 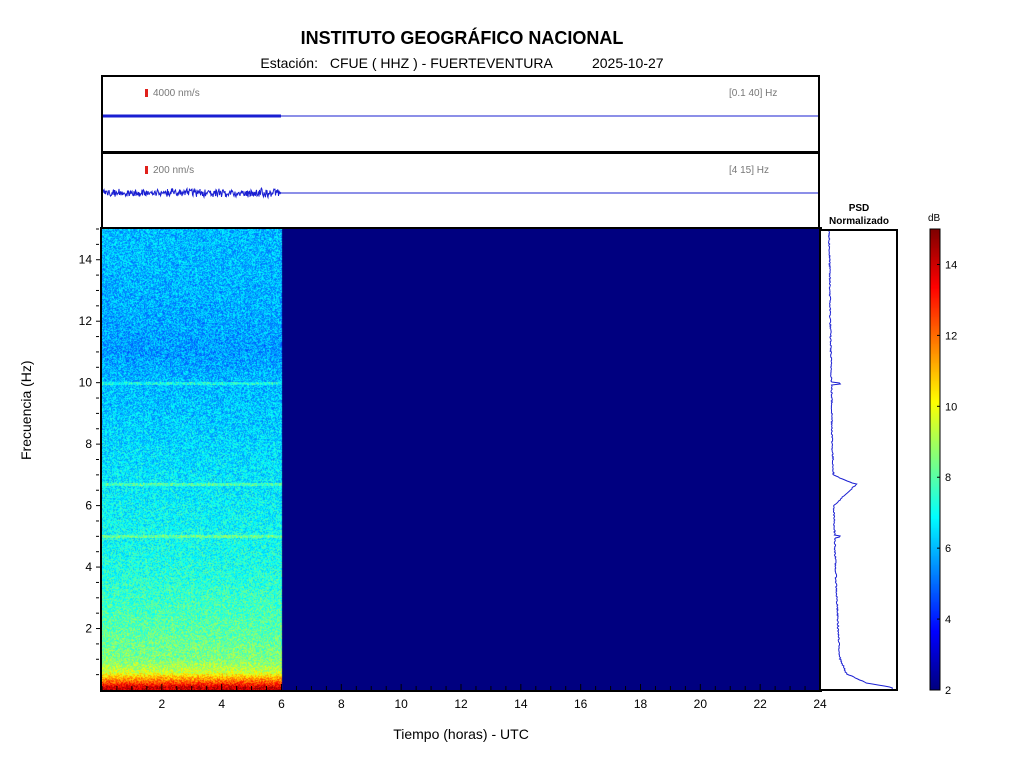 I want to click on psd-curve, so click(x=860, y=460).